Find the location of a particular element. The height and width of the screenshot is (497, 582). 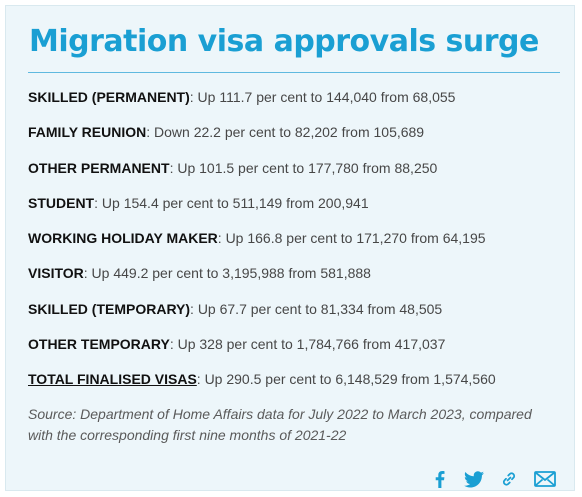

item-label: STUDENT is located at coordinates (61, 202).